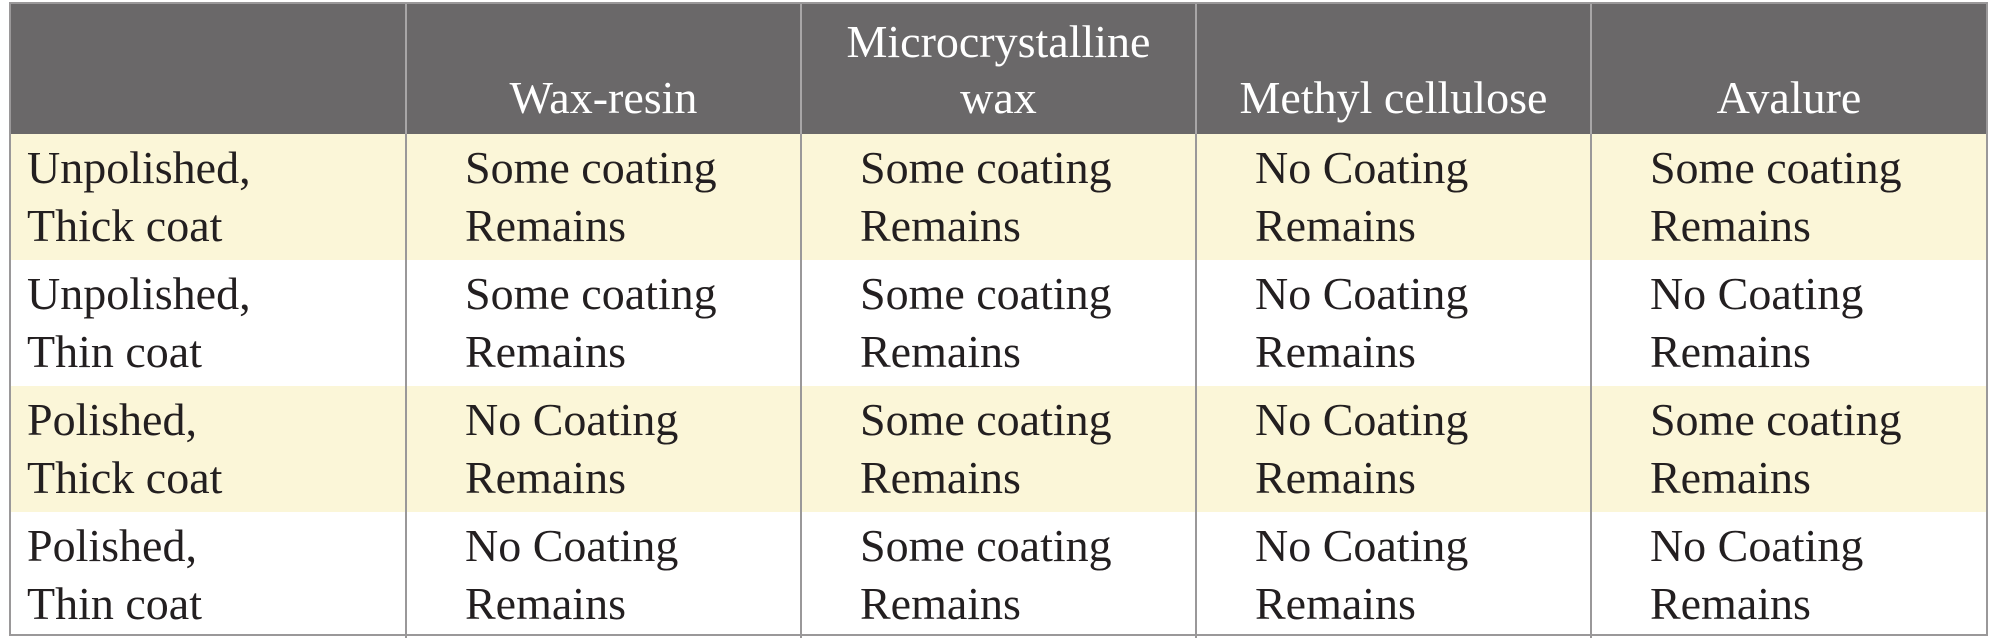 This screenshot has width=1993, height=638. What do you see at coordinates (1392, 68) in the screenshot?
I see `header-methyl-cellulose: Methyl cellulose` at bounding box center [1392, 68].